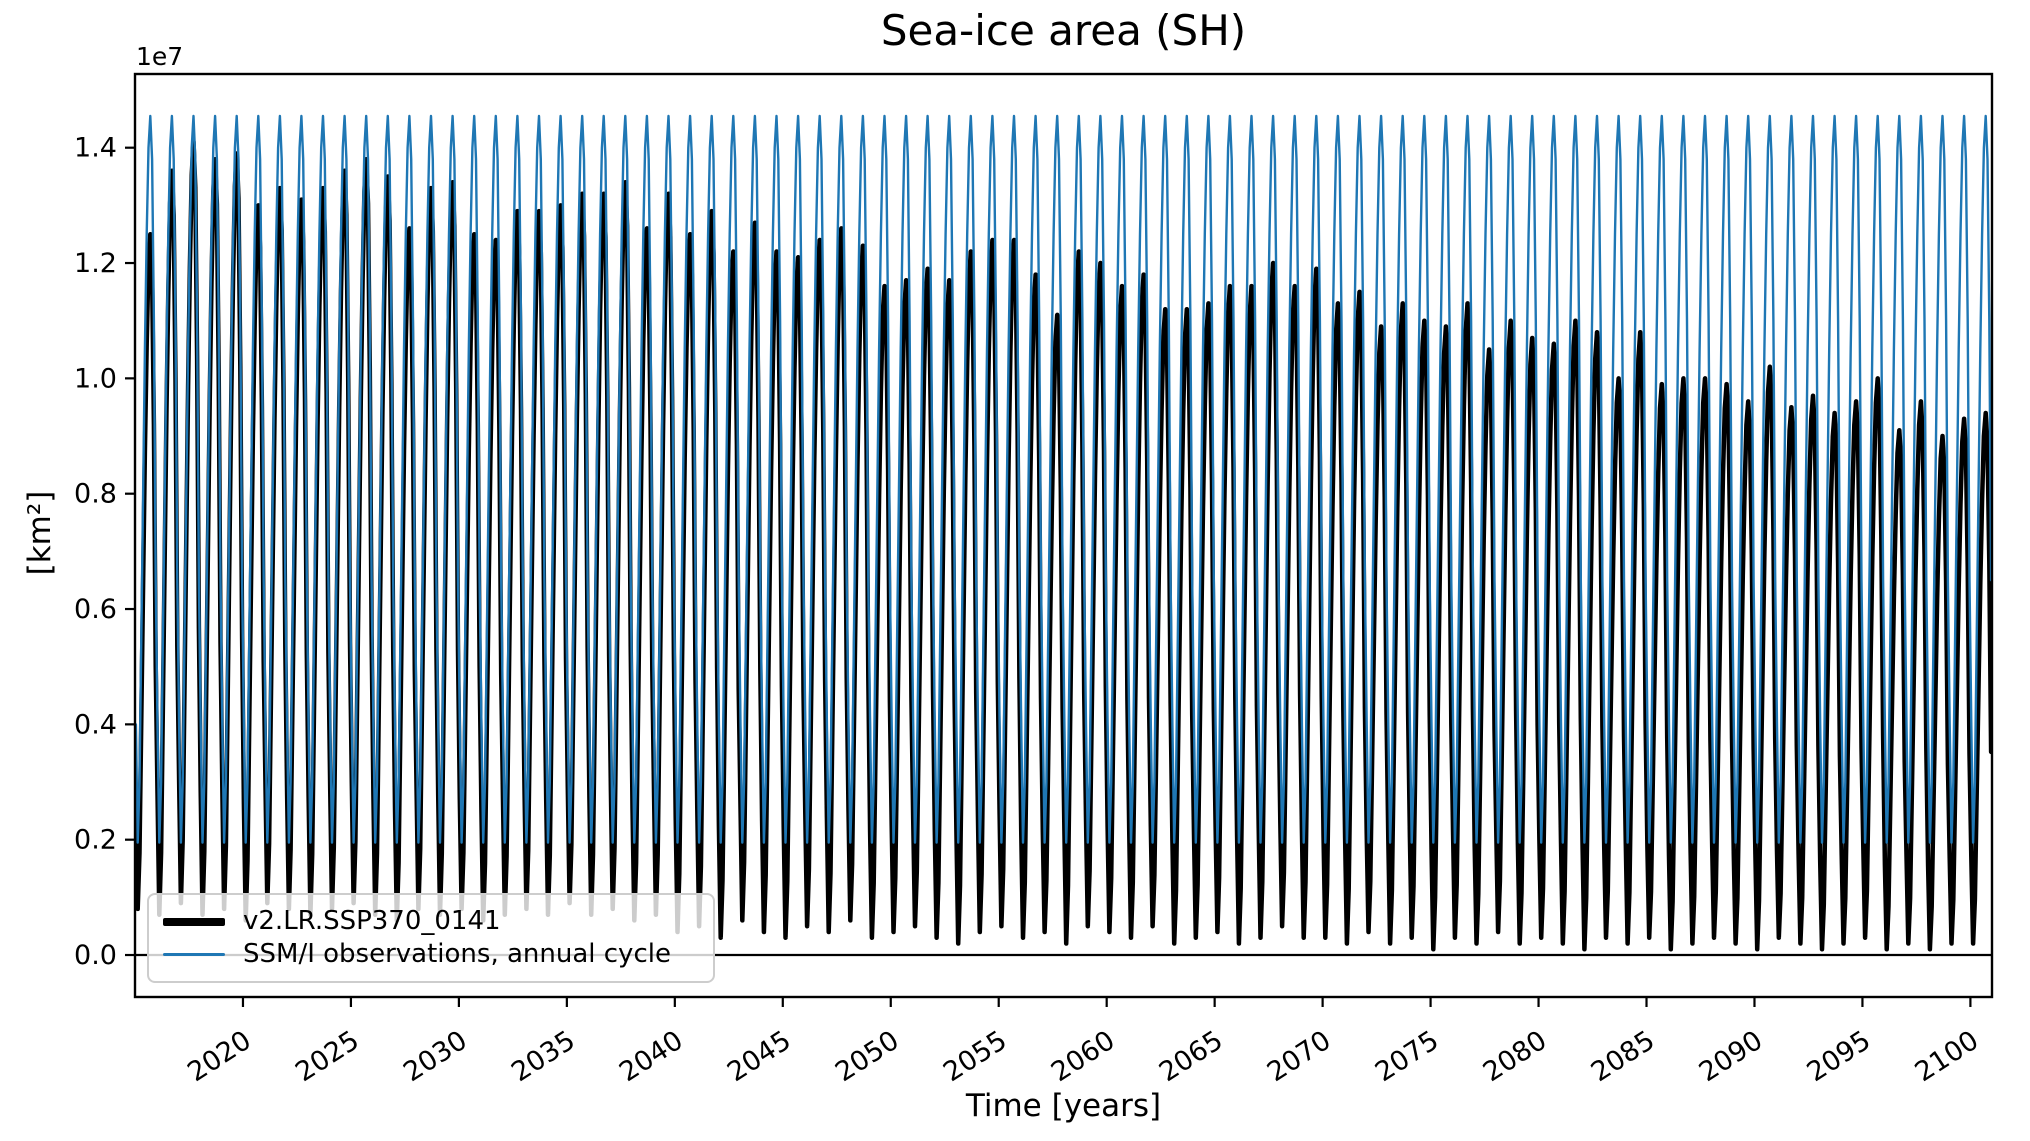 This screenshot has width=2030, height=1141. I want to click on x-tick-label: 2060, so click(1083, 1056).